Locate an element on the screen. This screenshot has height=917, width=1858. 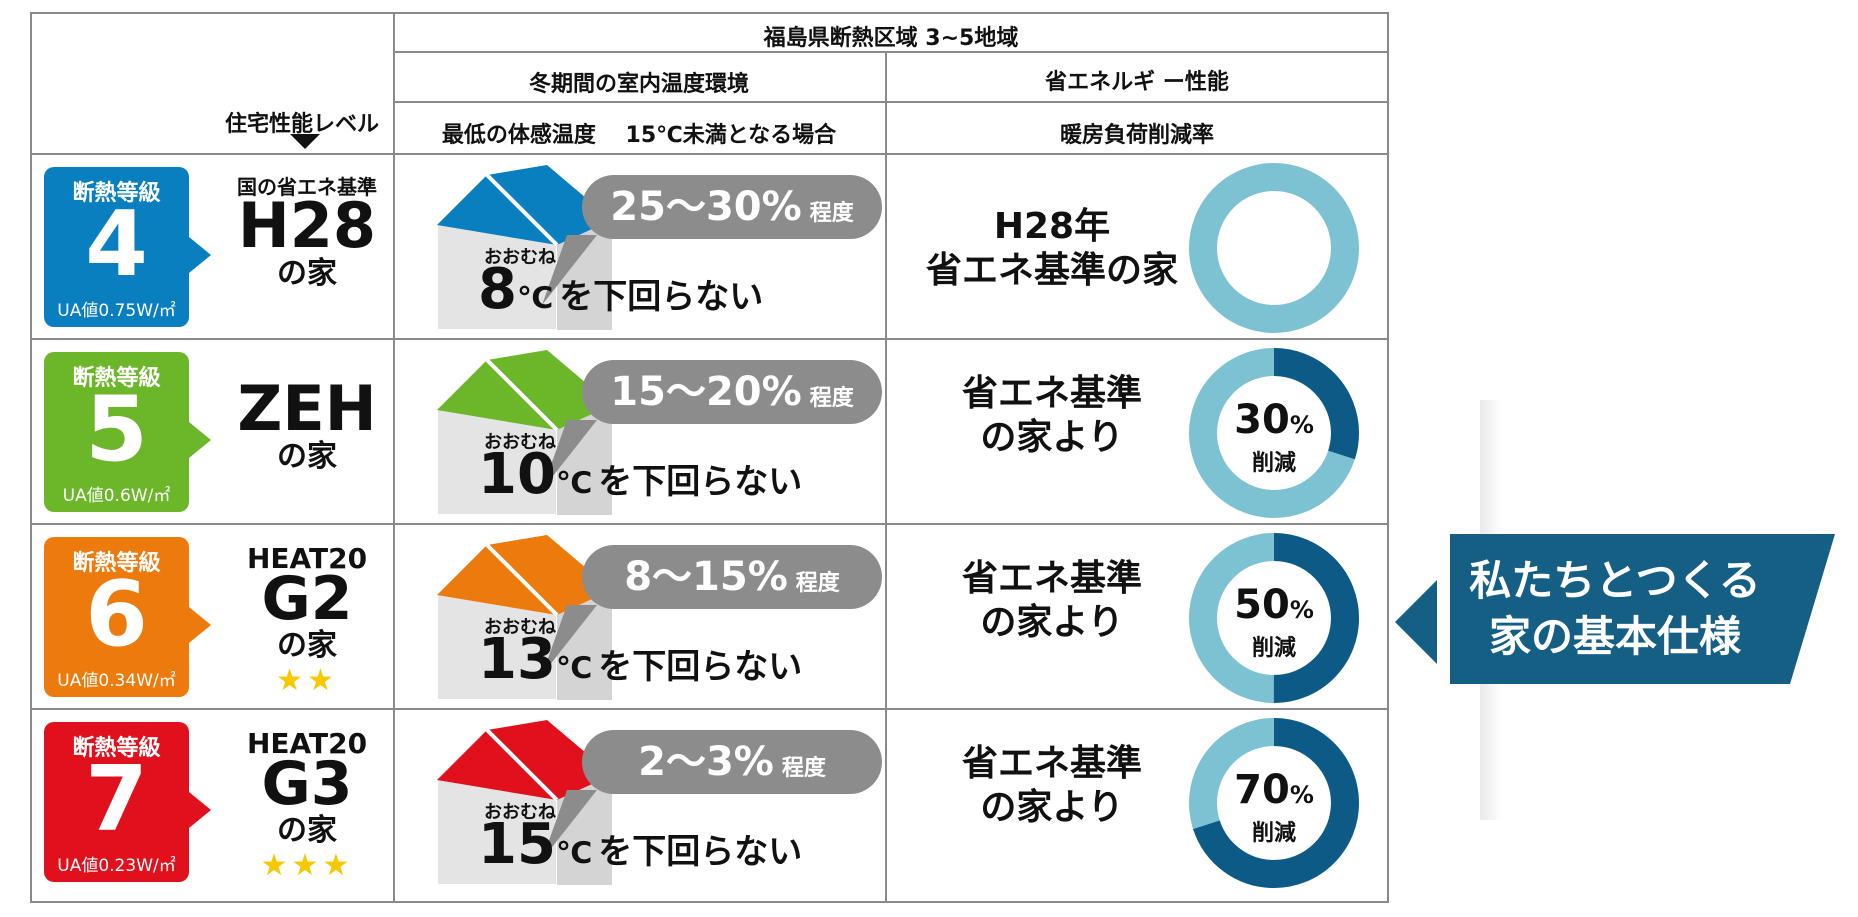
donut-track is located at coordinates (1274, 248).